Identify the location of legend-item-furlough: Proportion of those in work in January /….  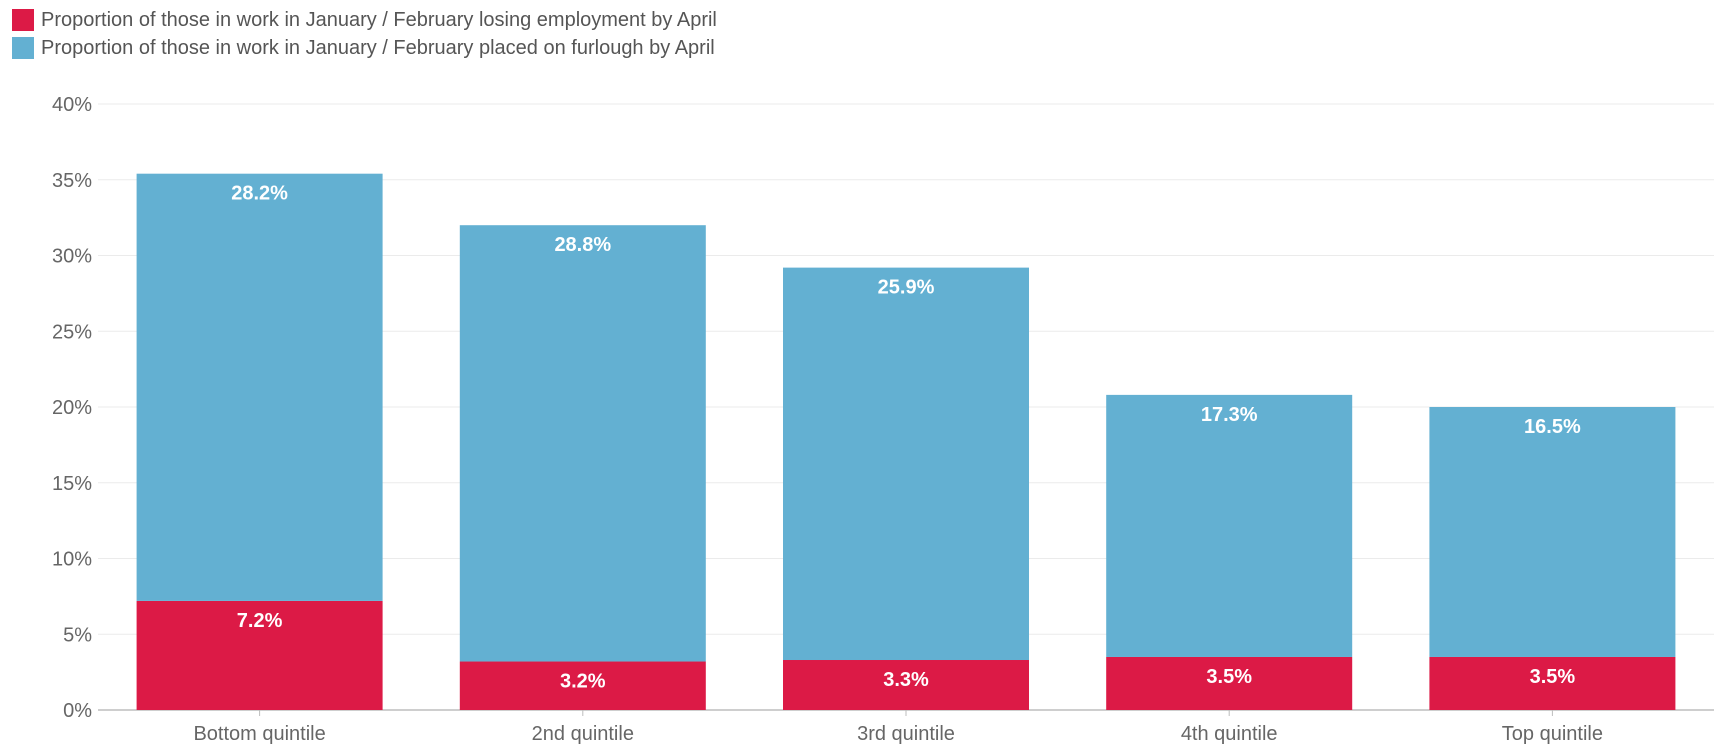
(364, 48).